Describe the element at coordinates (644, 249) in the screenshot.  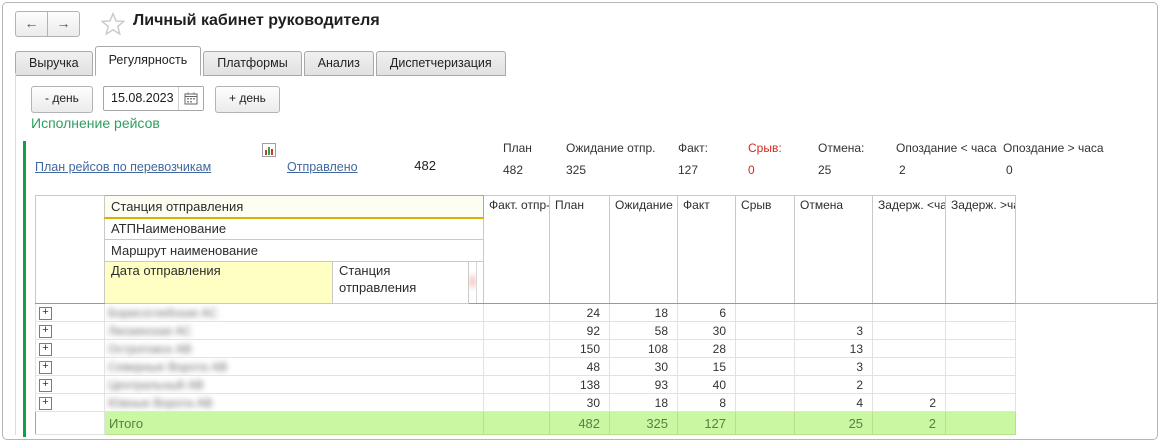
I see `col-header-waiting: Ожидание` at that location.